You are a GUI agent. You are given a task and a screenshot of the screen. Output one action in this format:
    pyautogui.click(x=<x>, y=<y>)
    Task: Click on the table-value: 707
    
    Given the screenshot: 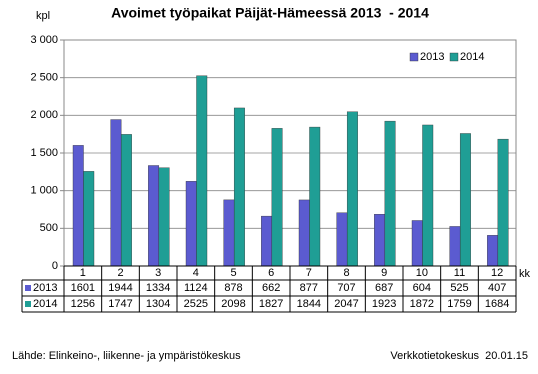 What is the action you would take?
    pyautogui.click(x=346, y=288)
    